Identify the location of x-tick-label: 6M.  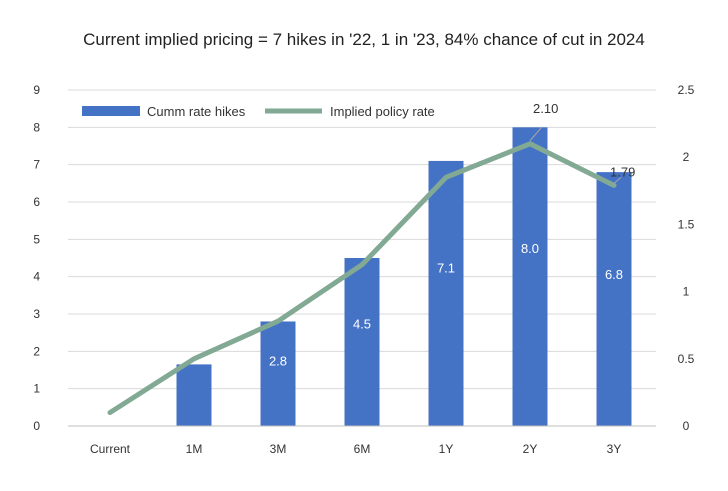
(362, 449).